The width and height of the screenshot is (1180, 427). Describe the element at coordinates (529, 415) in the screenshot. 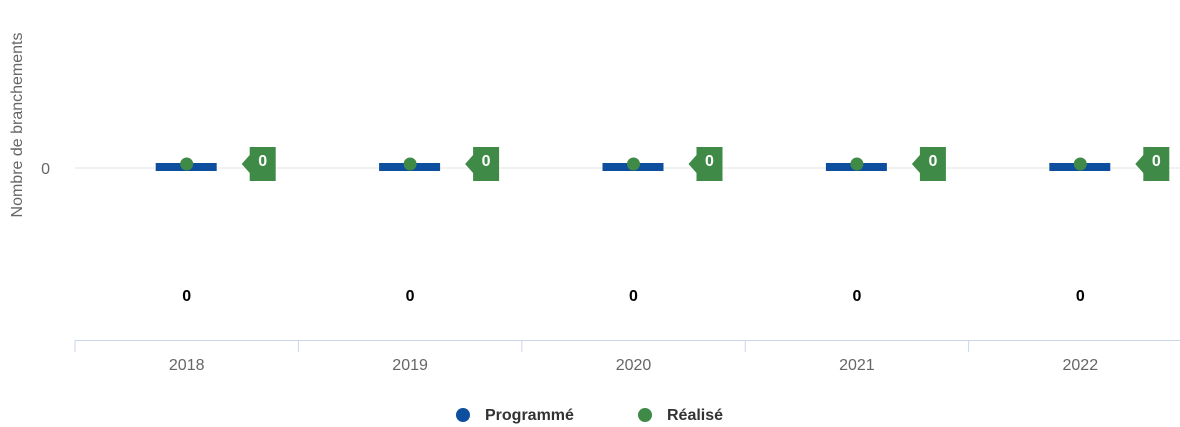

I see `legend-label: Programmé` at that location.